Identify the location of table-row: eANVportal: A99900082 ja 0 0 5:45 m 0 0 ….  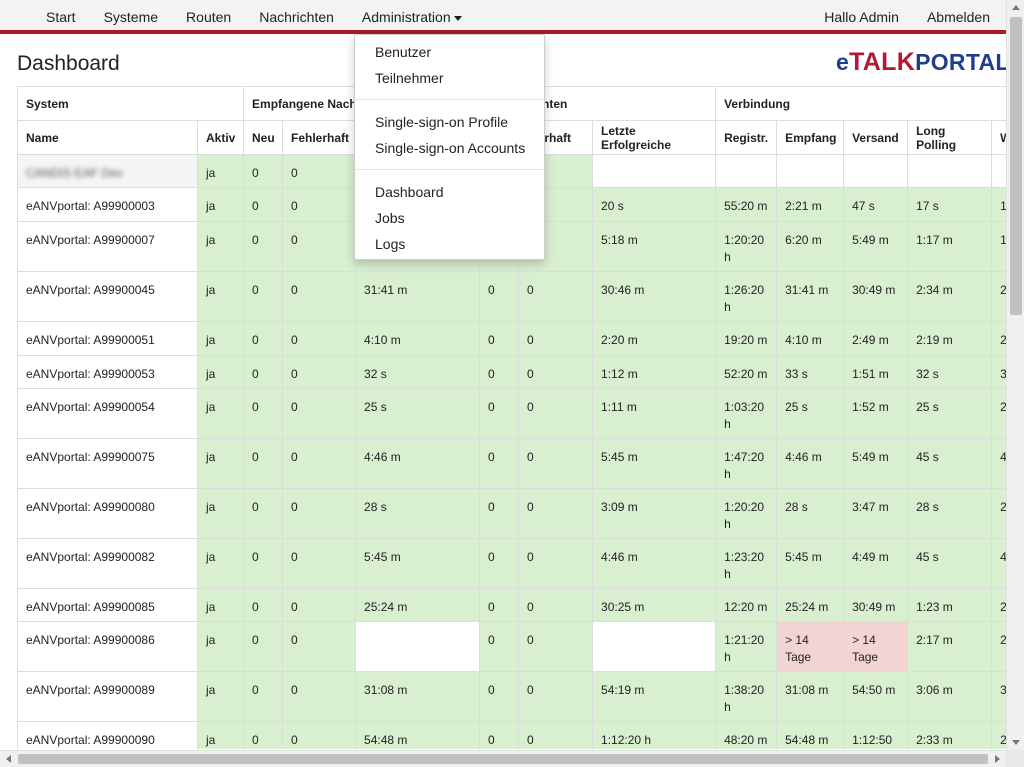
(511, 563).